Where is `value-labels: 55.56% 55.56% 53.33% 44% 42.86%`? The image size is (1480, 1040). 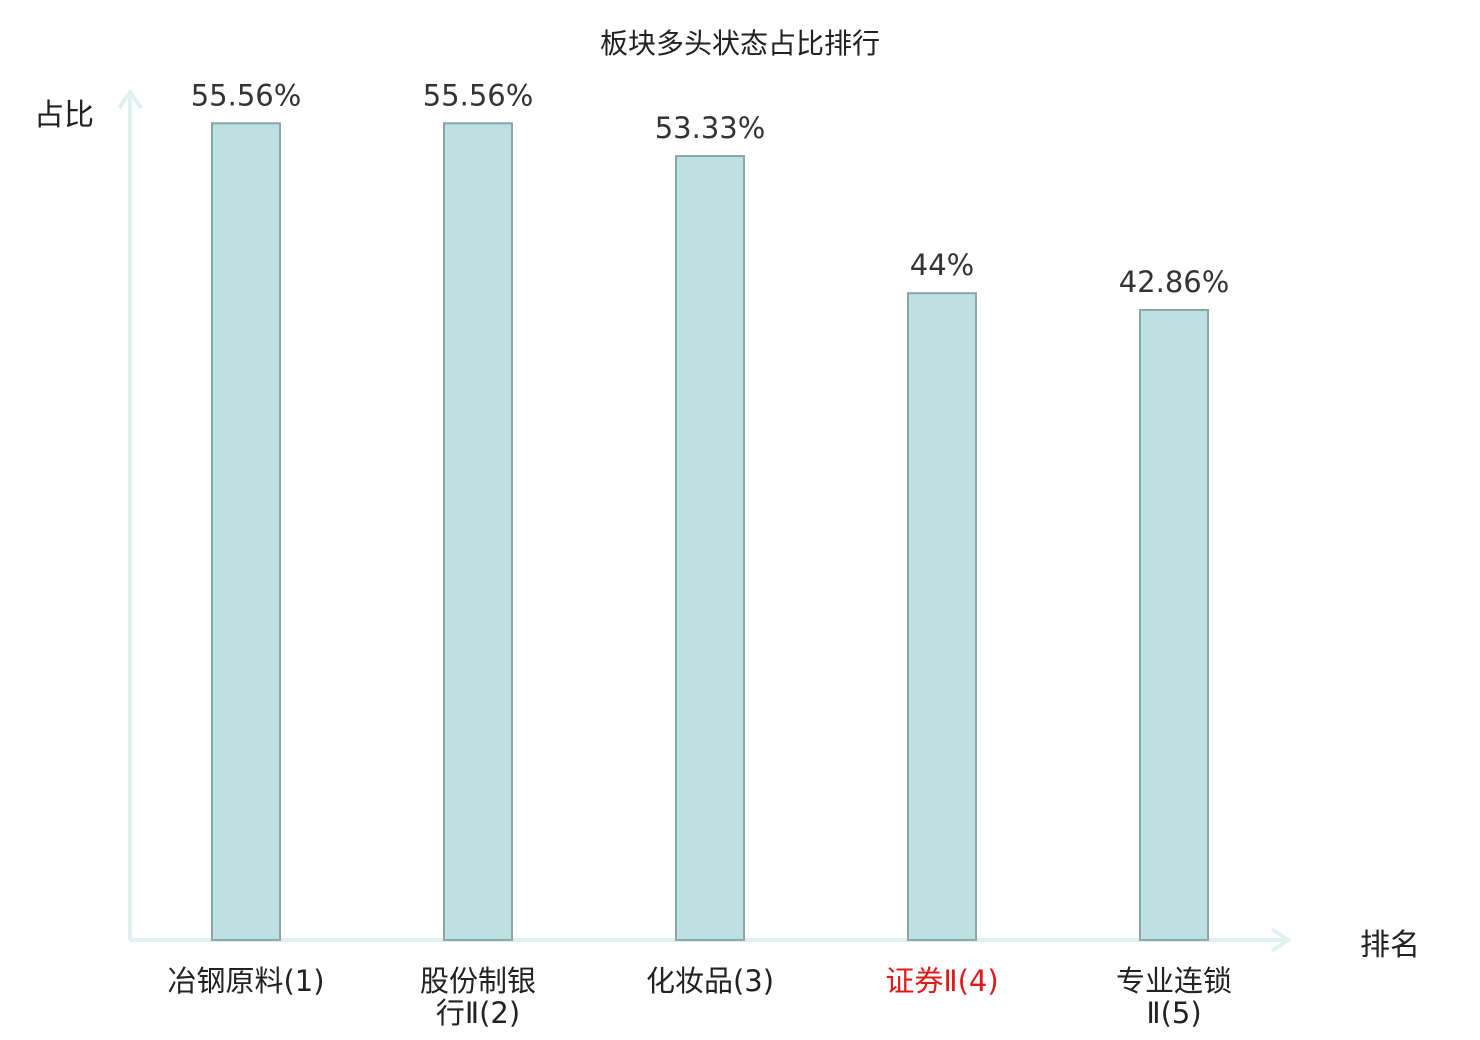 value-labels: 55.56% 55.56% 53.33% 44% 42.86% is located at coordinates (710, 188).